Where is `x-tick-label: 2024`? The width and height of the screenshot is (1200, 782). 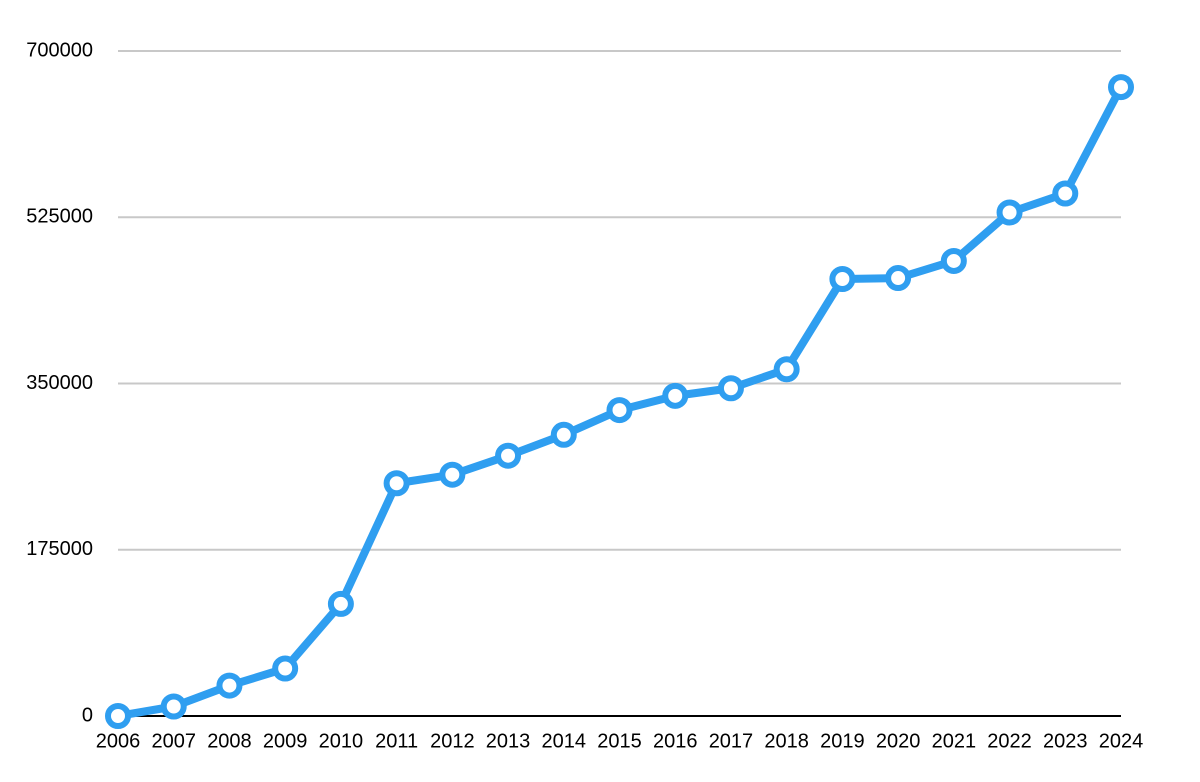
x-tick-label: 2024 is located at coordinates (1121, 741).